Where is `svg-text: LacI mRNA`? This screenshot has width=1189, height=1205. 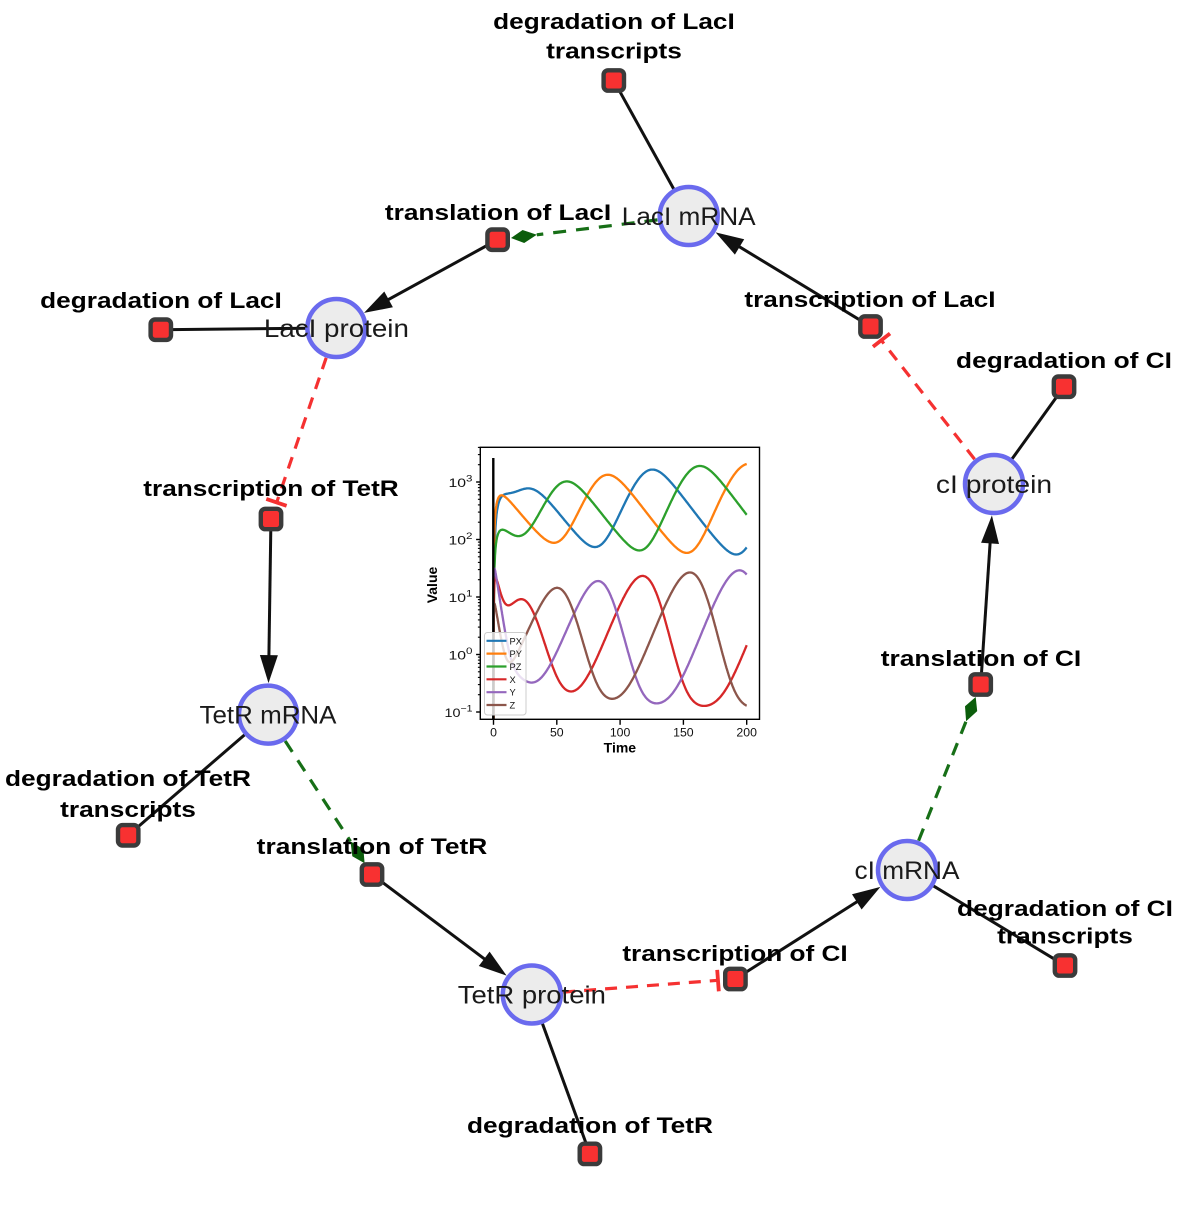 svg-text: LacI mRNA is located at coordinates (689, 217).